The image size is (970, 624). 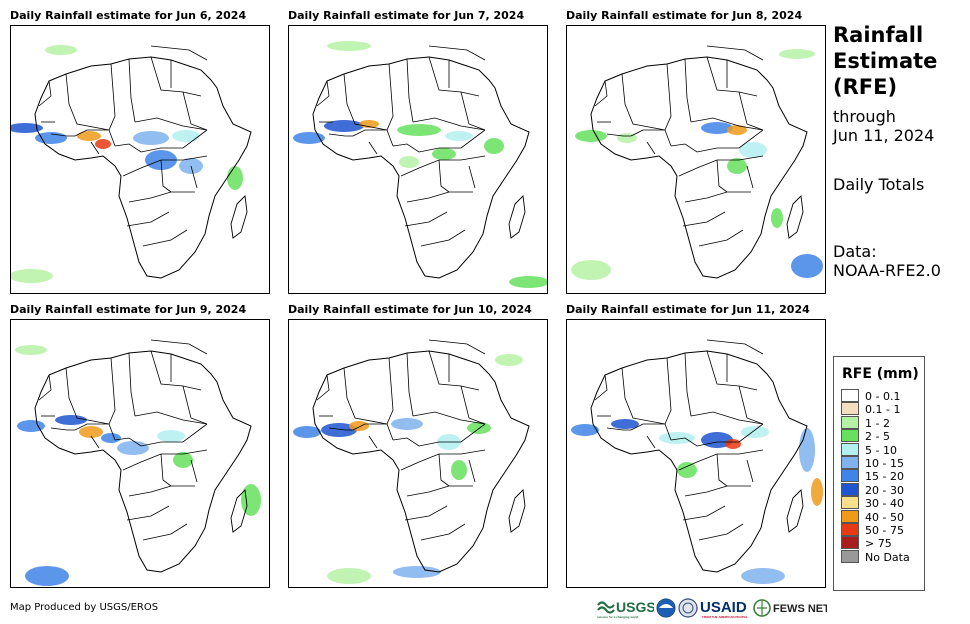 I want to click on fewsnet-text: FEWS NET, so click(x=800, y=609).